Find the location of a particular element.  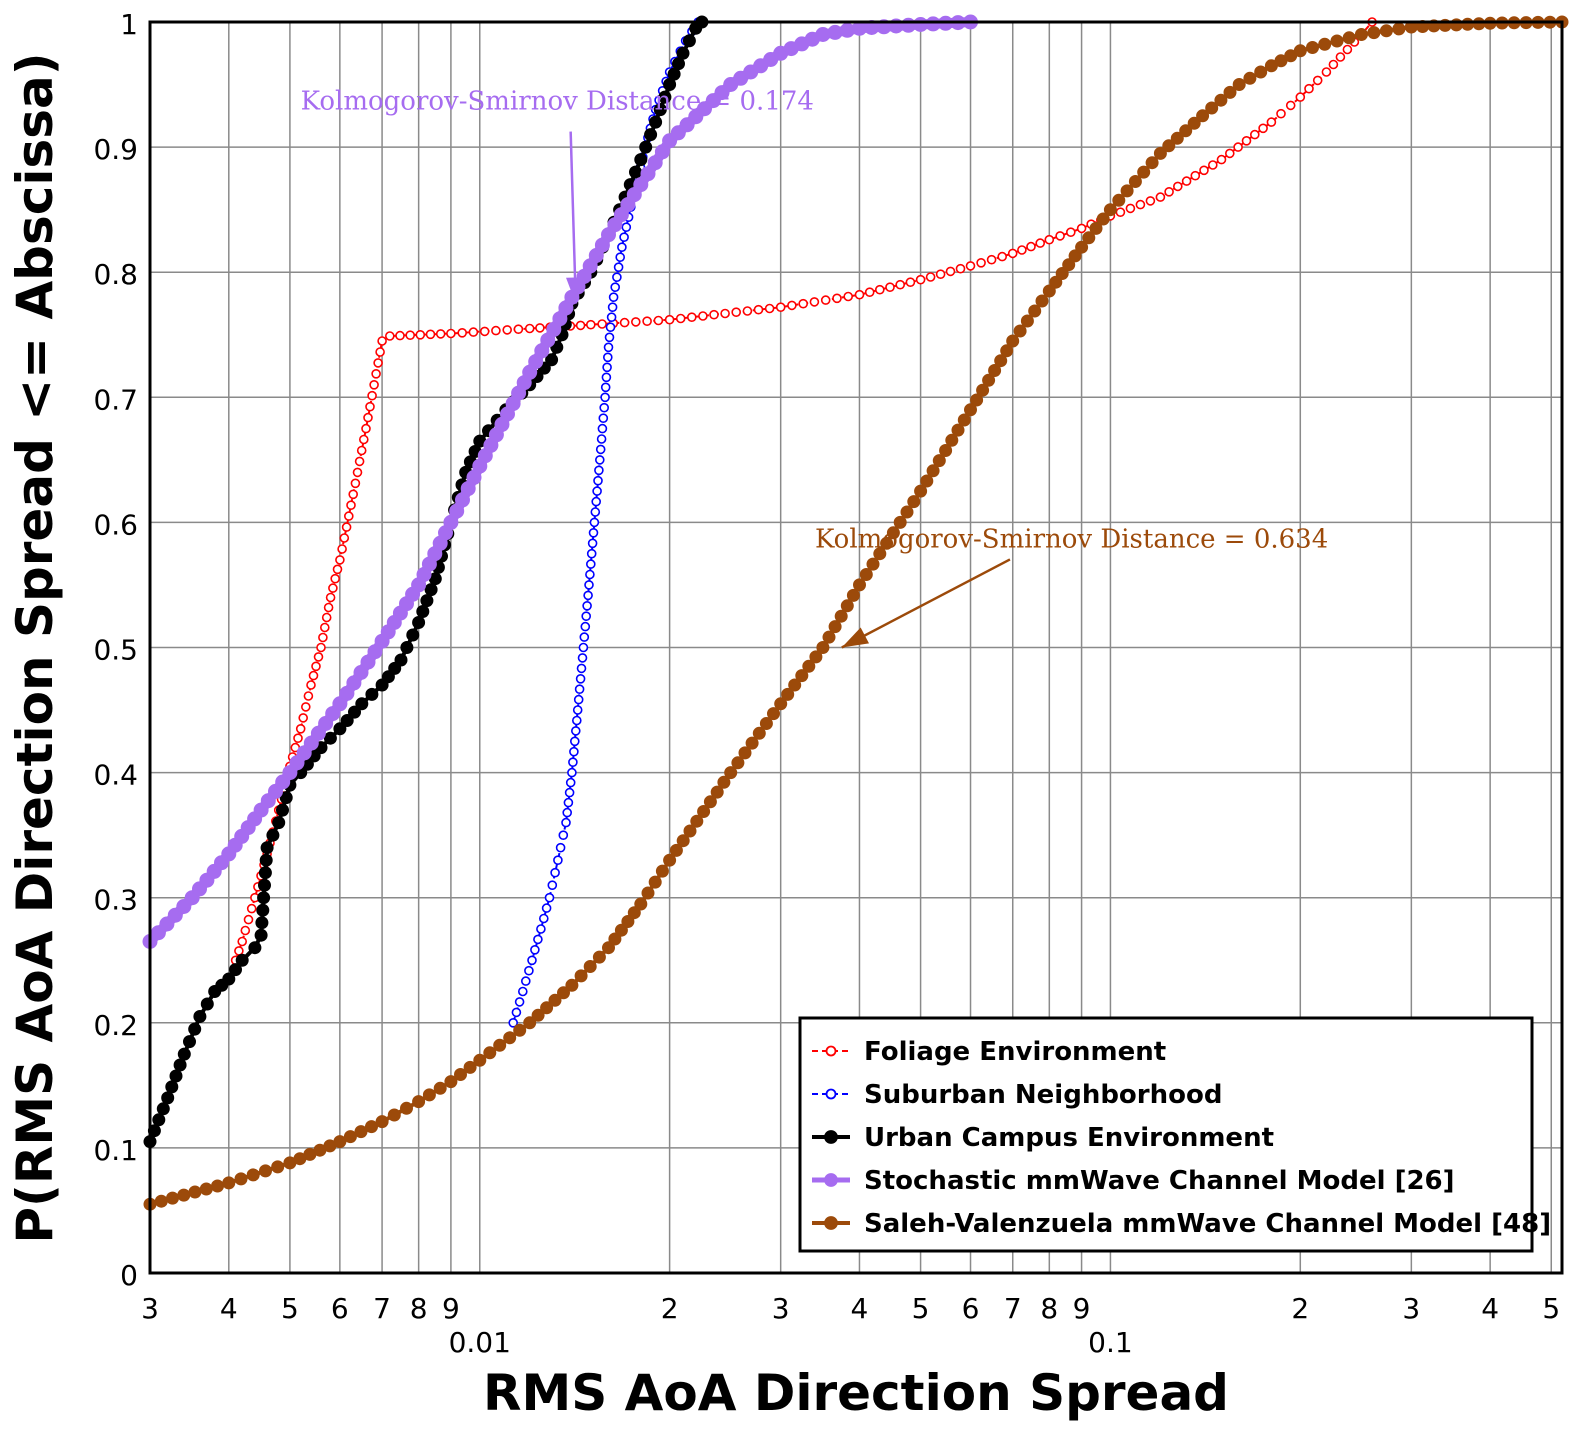

x-tick-label: 6 is located at coordinates (340, 1308).